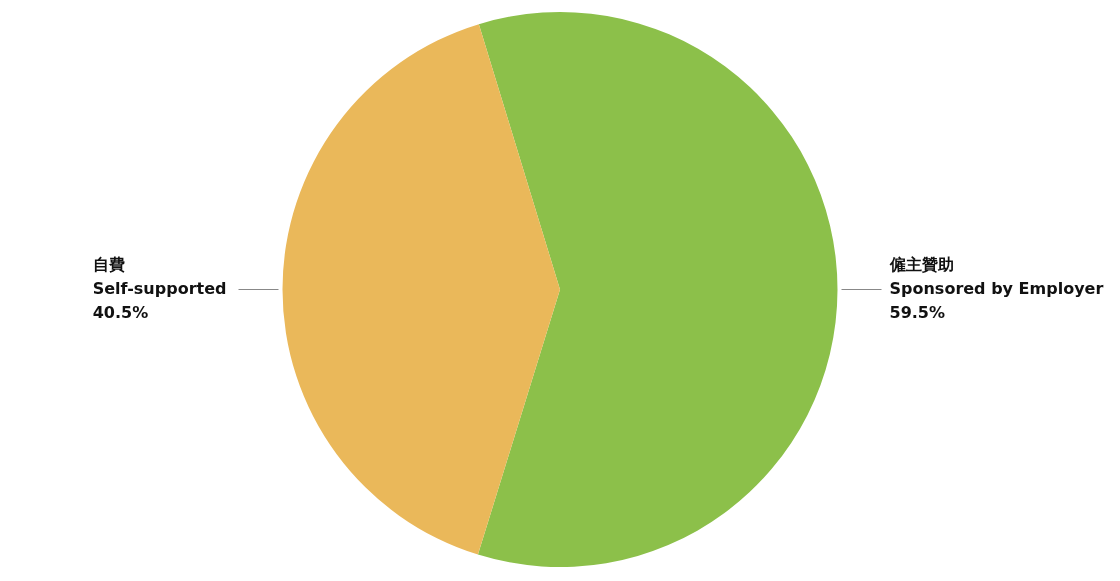 Image resolution: width=1120 pixels, height=581 pixels. What do you see at coordinates (159, 276) in the screenshot?
I see `slice-label: 自費 Self-supported` at bounding box center [159, 276].